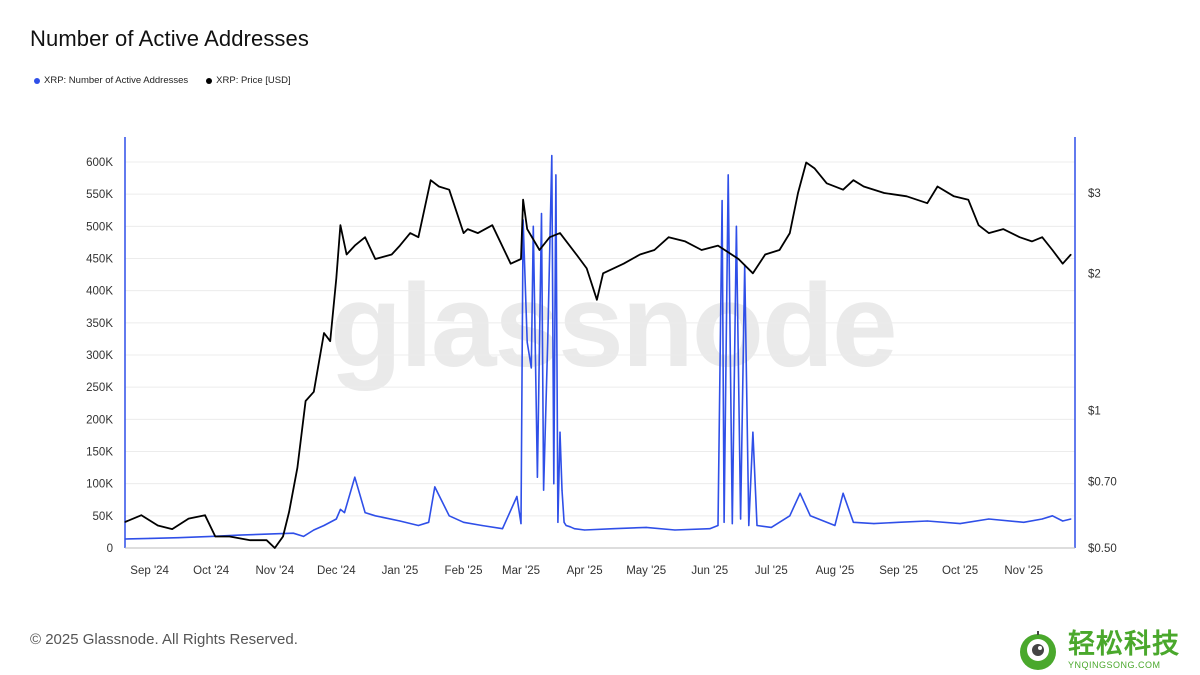 The height and width of the screenshot is (675, 1200). What do you see at coordinates (149, 571) in the screenshot?
I see `x-tick-label: Sep '24` at bounding box center [149, 571].